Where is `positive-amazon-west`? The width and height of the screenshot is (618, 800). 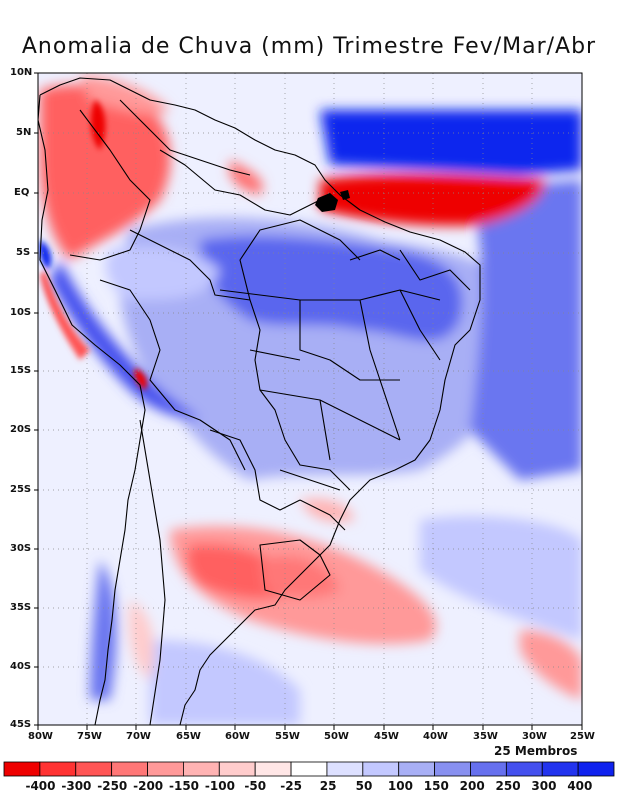
positive-amazon-west is located at coordinates (163, 273).